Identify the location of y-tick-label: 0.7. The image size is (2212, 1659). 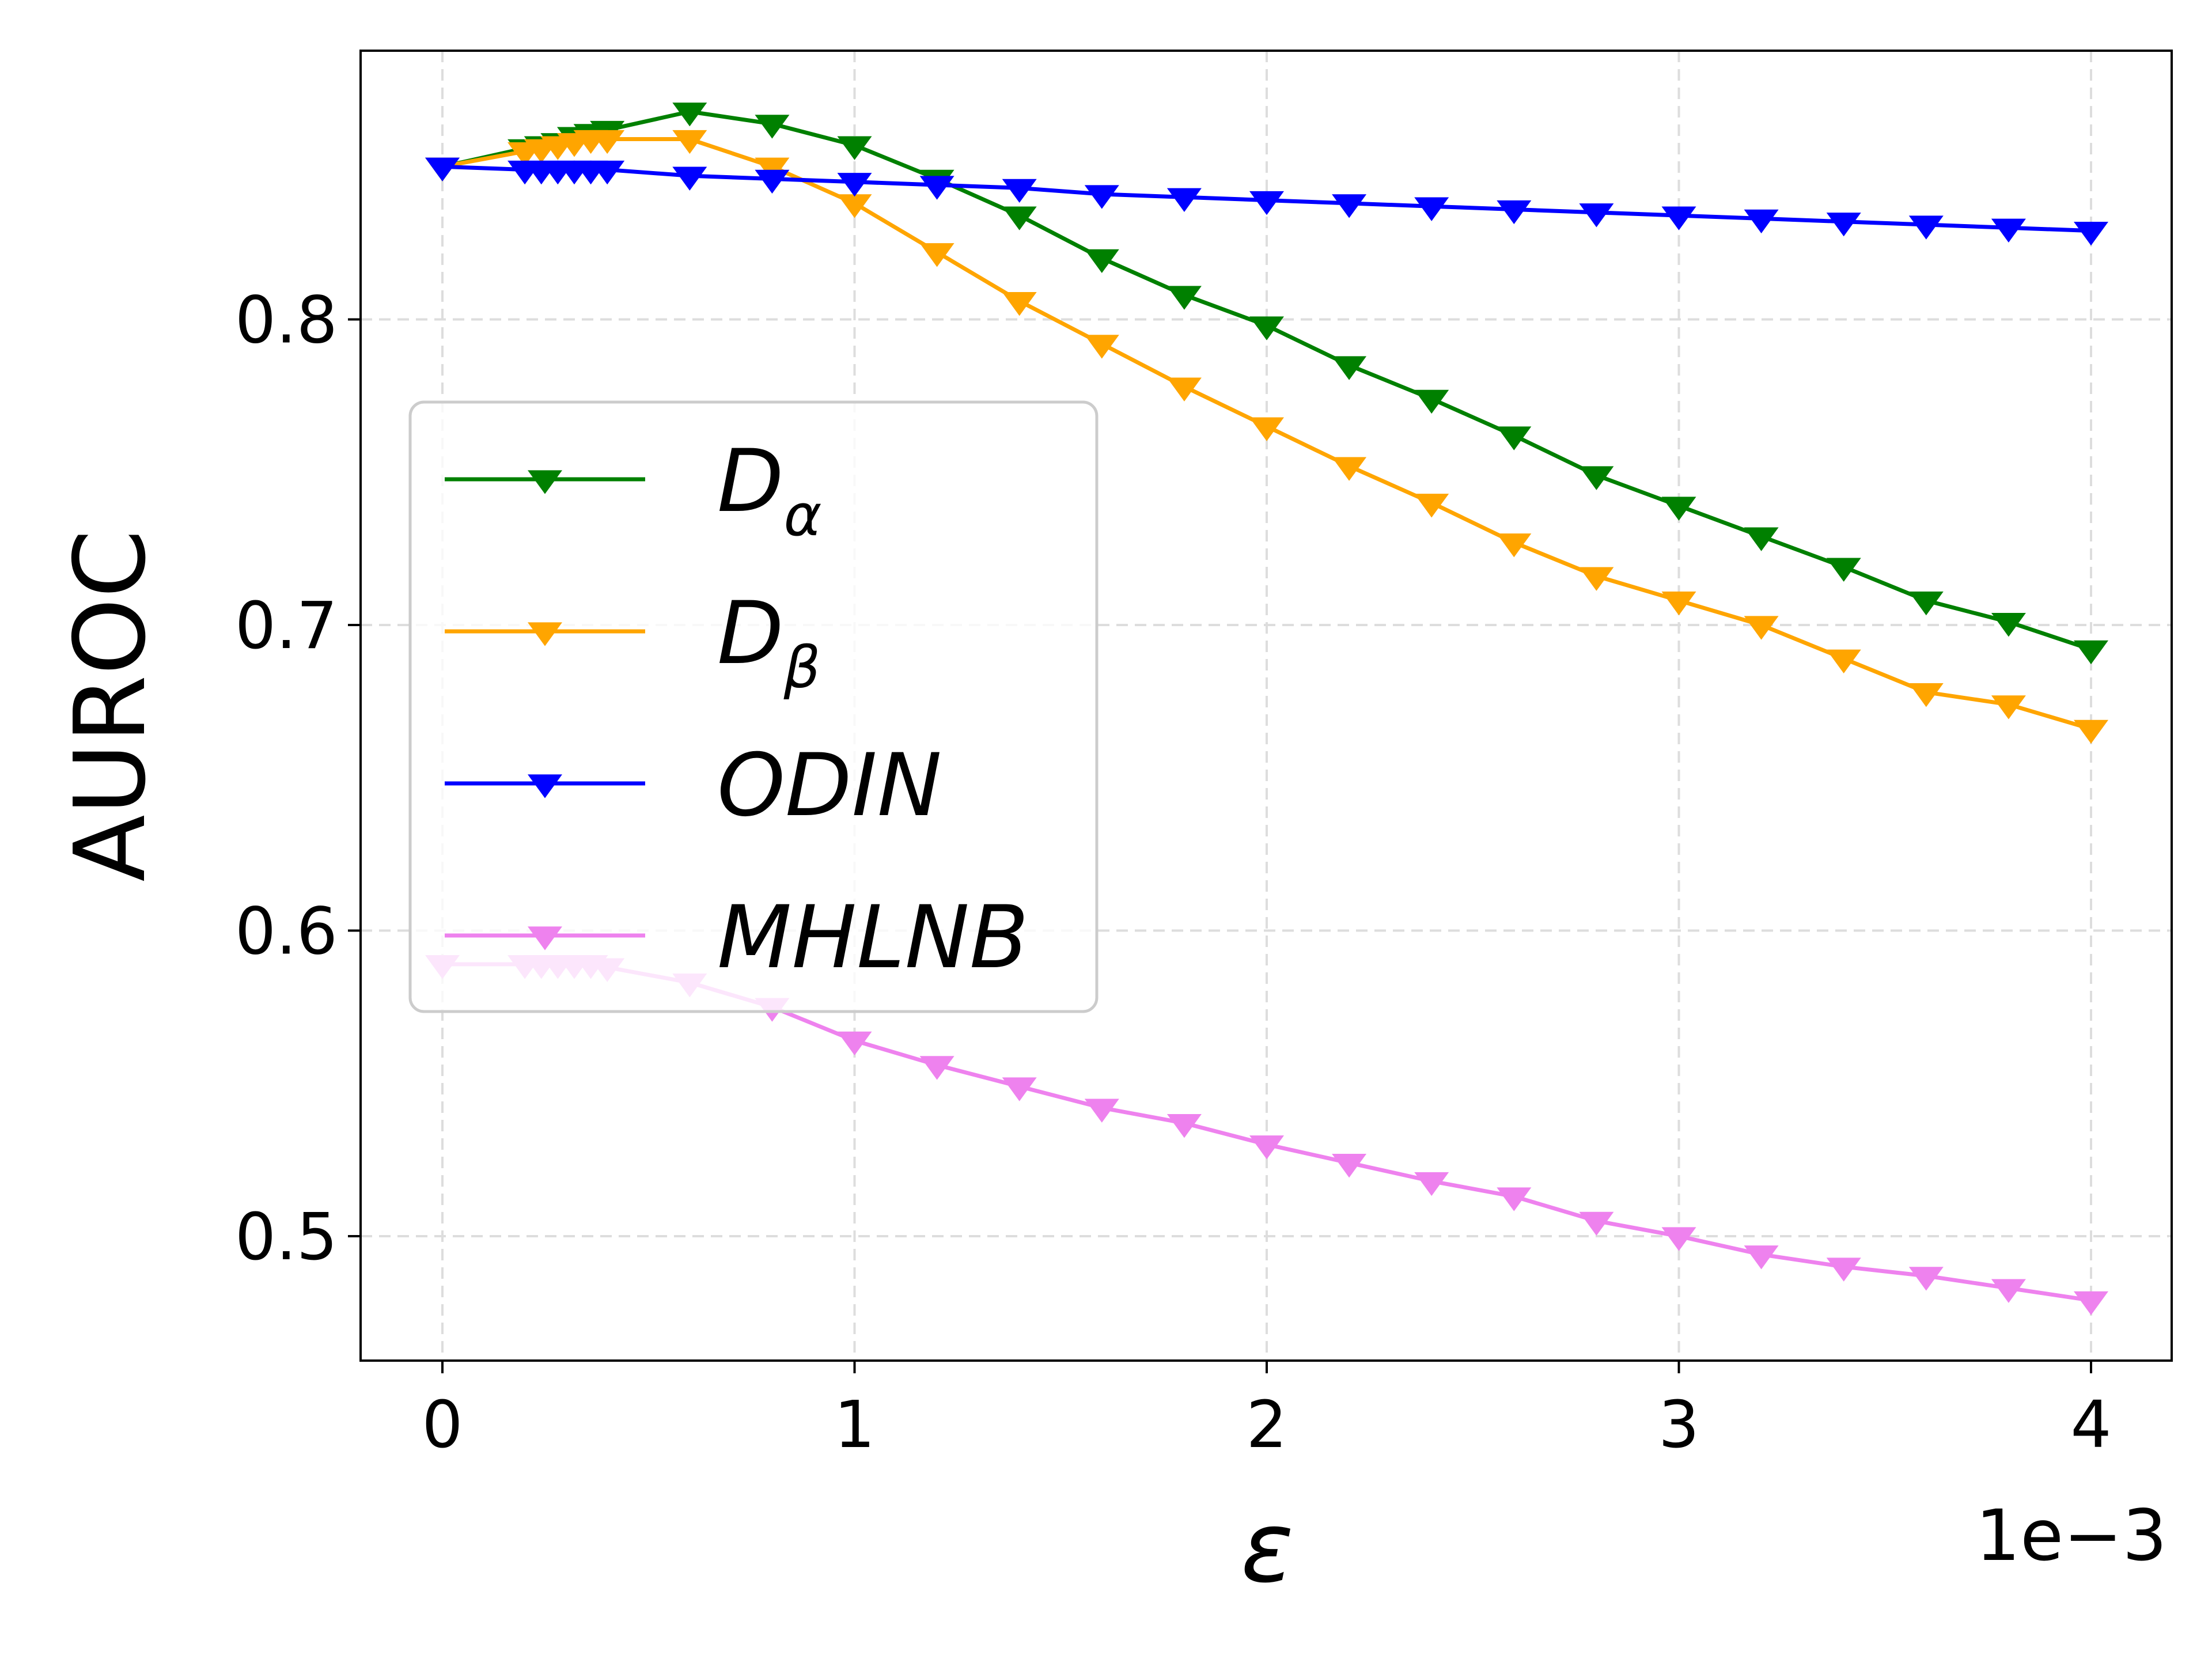
(286, 626).